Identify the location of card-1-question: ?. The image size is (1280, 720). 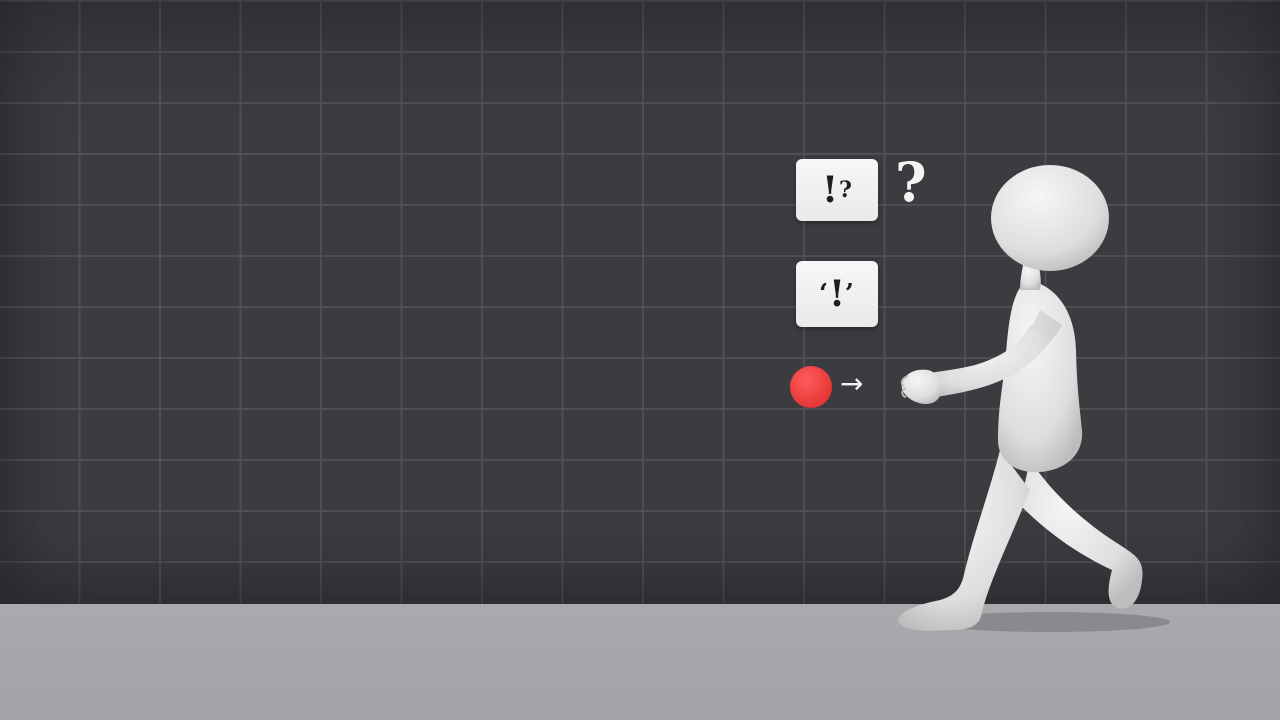
(845, 190).